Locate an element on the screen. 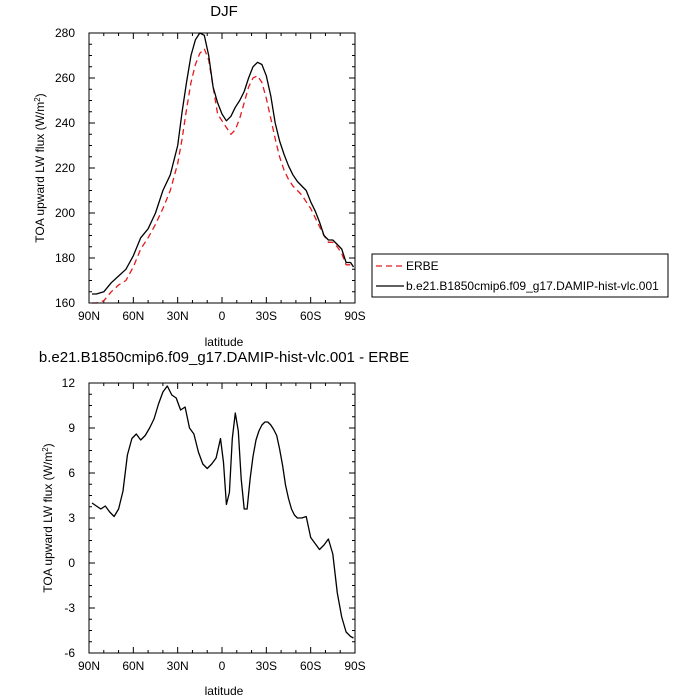 This screenshot has width=700, height=700. bottom-chart-ytick-label: 9 is located at coordinates (71, 428).